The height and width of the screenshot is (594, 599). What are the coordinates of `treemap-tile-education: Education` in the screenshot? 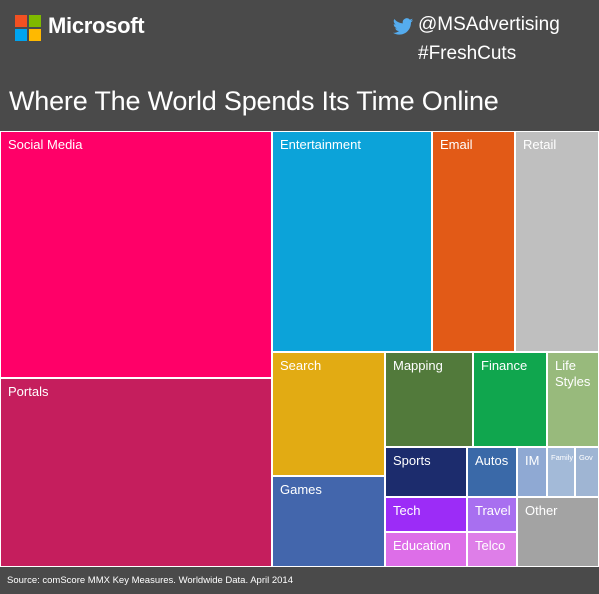 It's located at (426, 549).